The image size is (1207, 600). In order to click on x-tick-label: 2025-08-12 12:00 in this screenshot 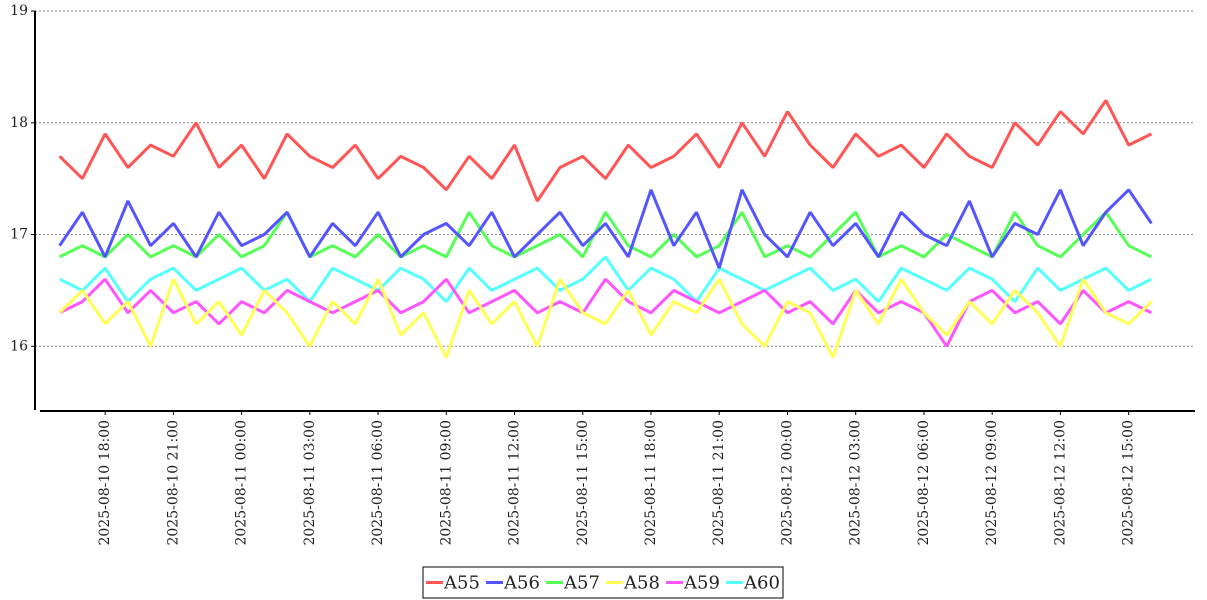, I will do `click(1060, 483)`.